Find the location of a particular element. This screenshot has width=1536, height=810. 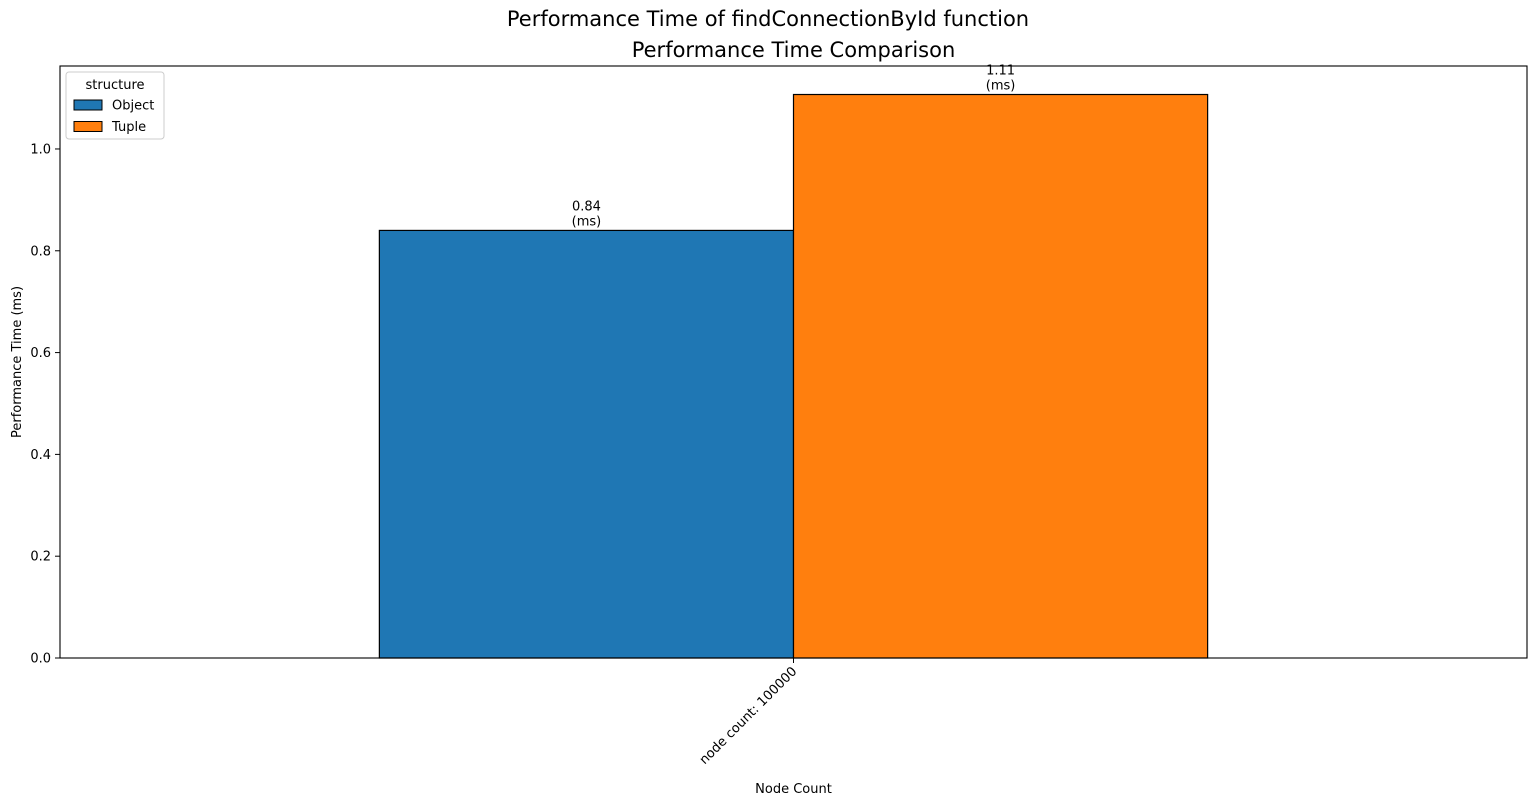

legend-title: structure is located at coordinates (115, 85).